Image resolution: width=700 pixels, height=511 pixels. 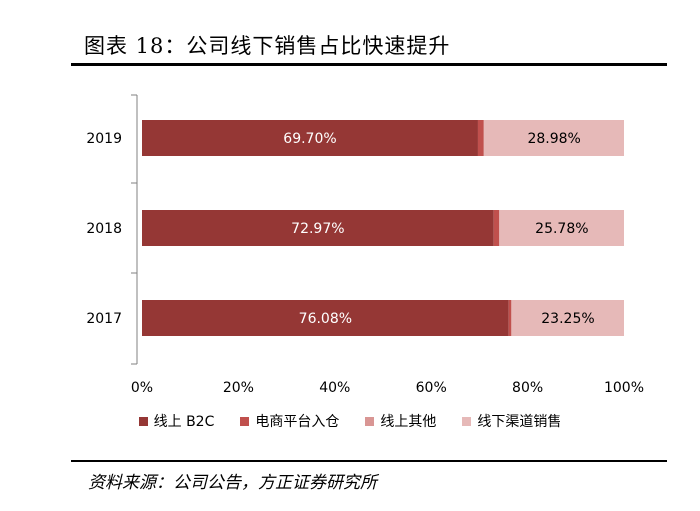 What do you see at coordinates (334, 388) in the screenshot?
I see `x-tick-label: 40%` at bounding box center [334, 388].